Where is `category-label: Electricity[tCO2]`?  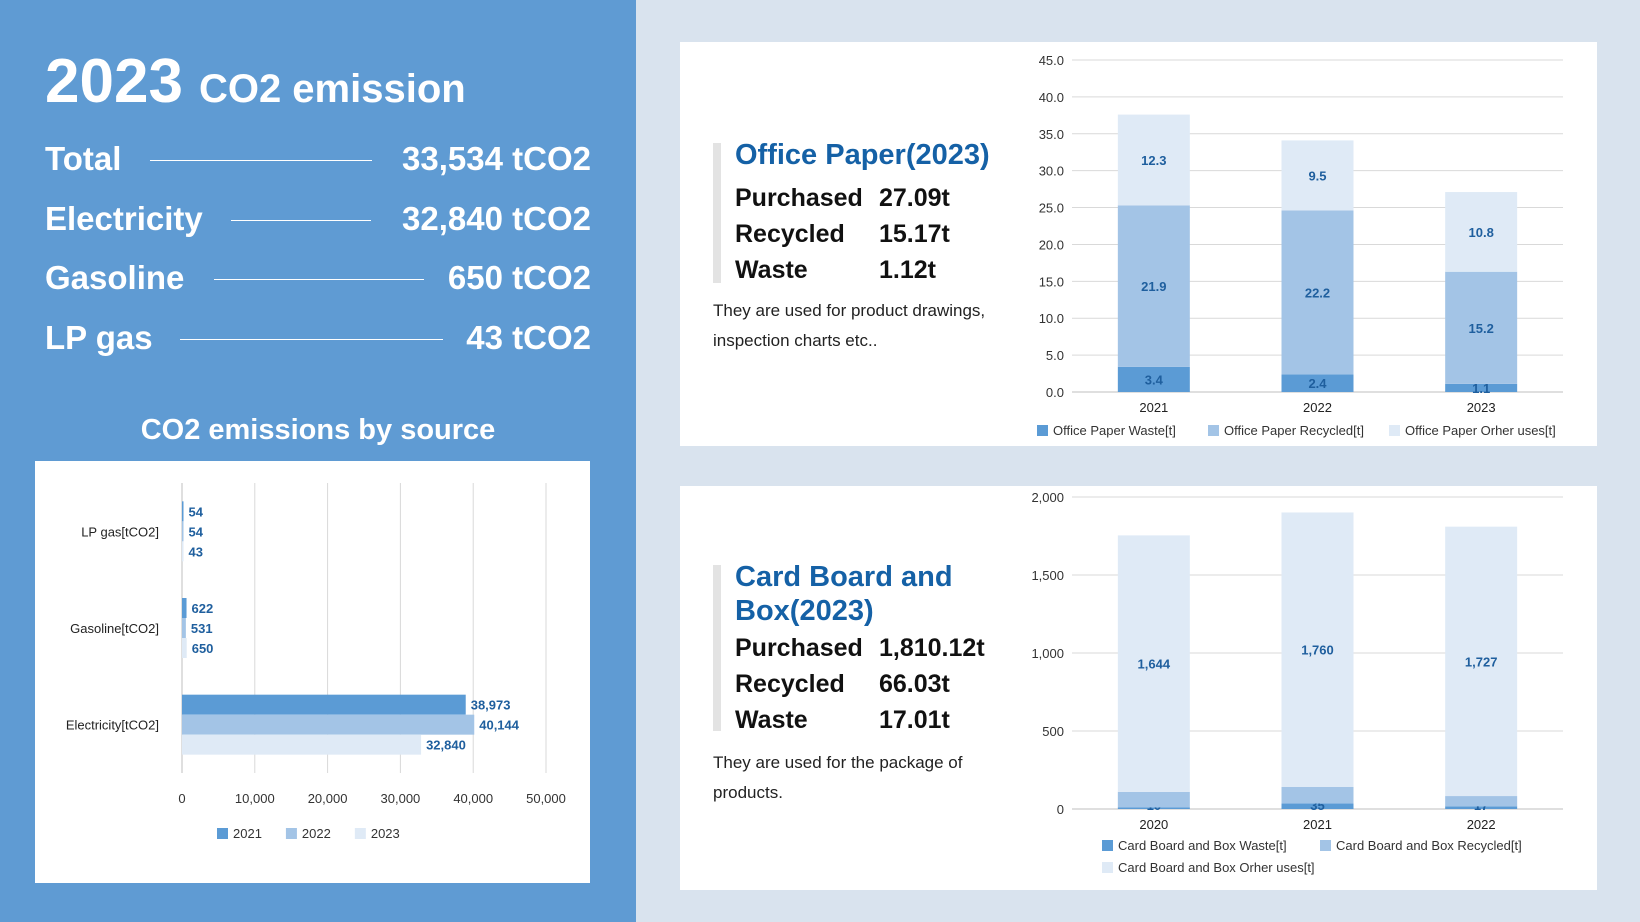 category-label: Electricity[tCO2] is located at coordinates (112, 725).